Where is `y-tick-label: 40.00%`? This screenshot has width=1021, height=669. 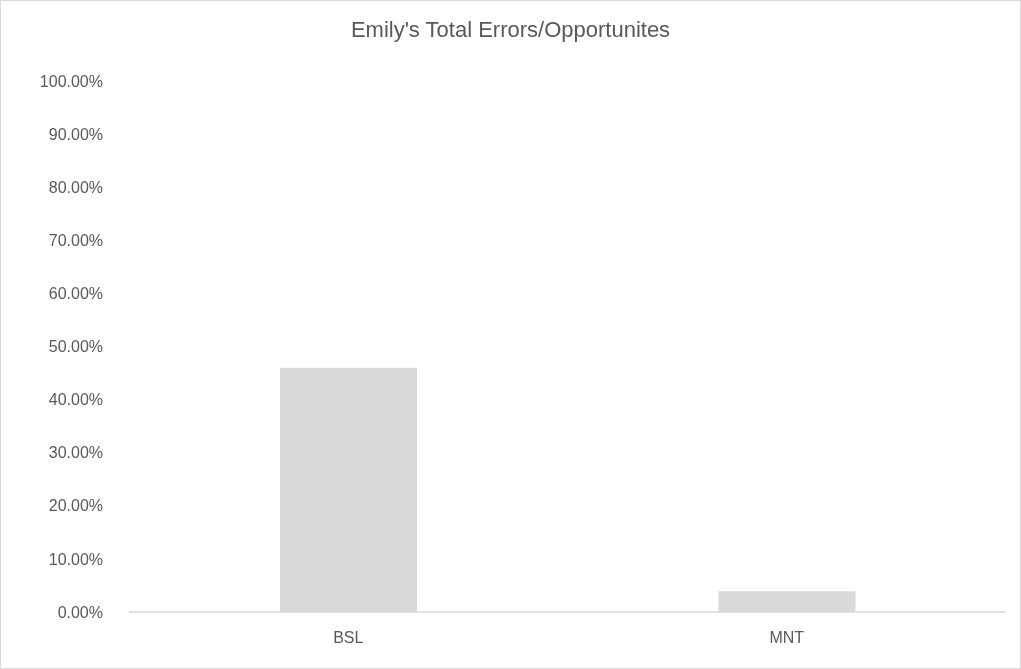 y-tick-label: 40.00% is located at coordinates (75, 400).